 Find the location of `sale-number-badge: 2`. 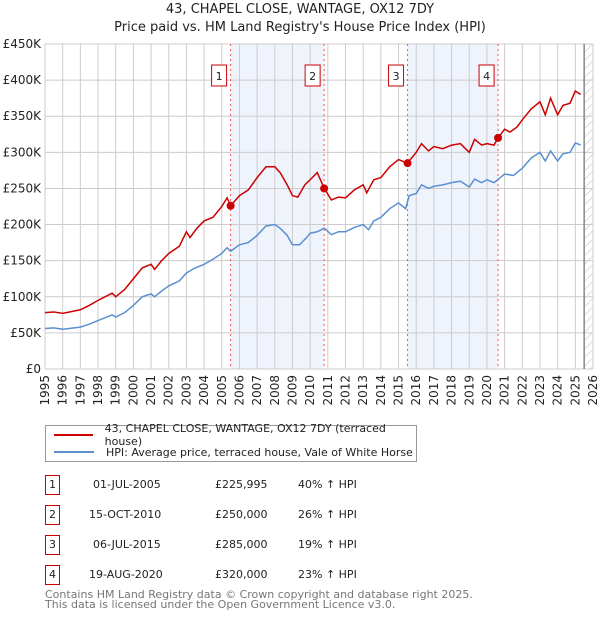

sale-number-badge: 2 is located at coordinates (52, 515).